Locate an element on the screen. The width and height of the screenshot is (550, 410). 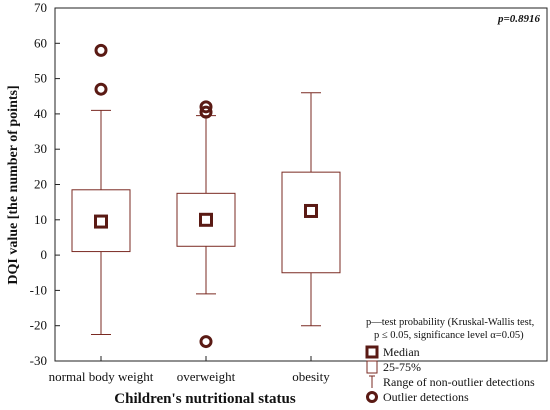
x-tick-label: overweight is located at coordinates (206, 376).